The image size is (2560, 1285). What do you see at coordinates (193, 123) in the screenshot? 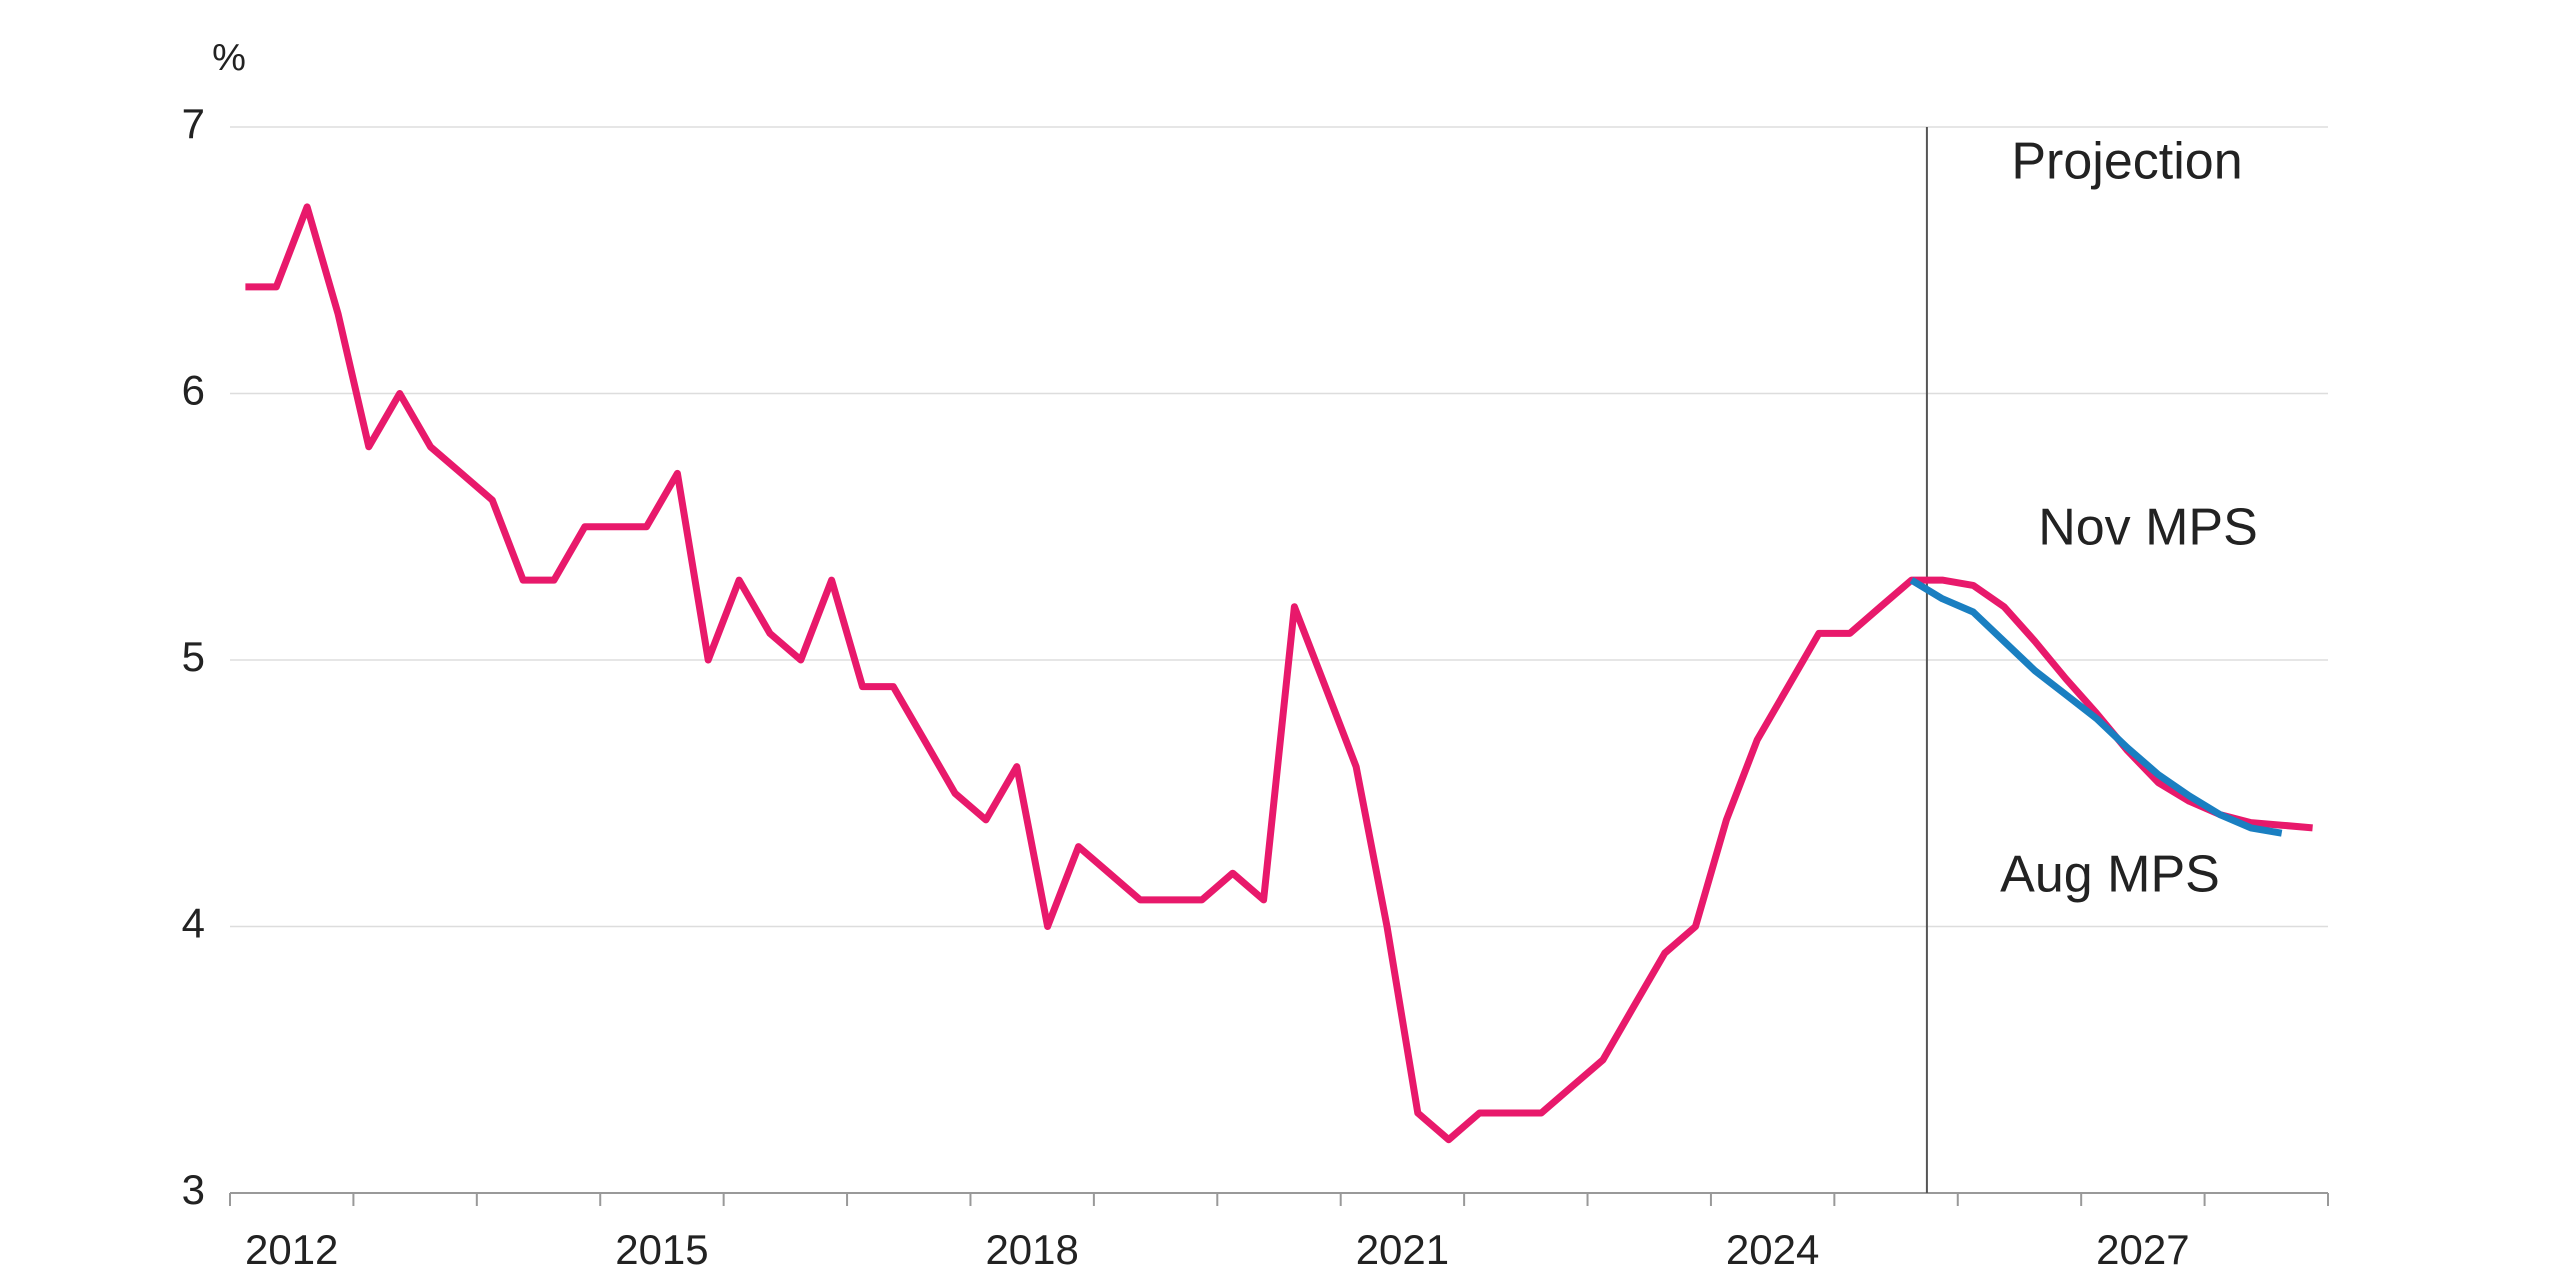
I see `y-tick-label: 7` at bounding box center [193, 123].